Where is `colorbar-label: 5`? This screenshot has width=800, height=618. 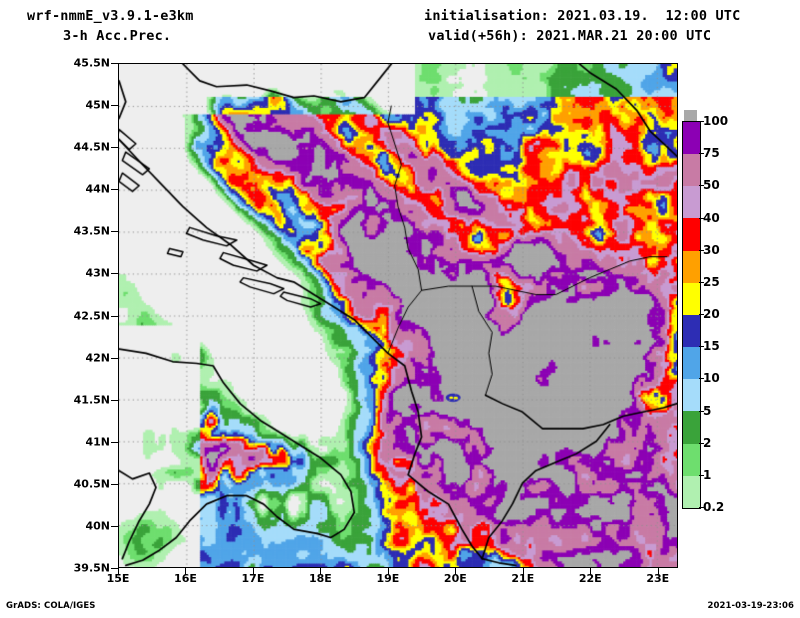
colorbar-label: 5 is located at coordinates (707, 410).